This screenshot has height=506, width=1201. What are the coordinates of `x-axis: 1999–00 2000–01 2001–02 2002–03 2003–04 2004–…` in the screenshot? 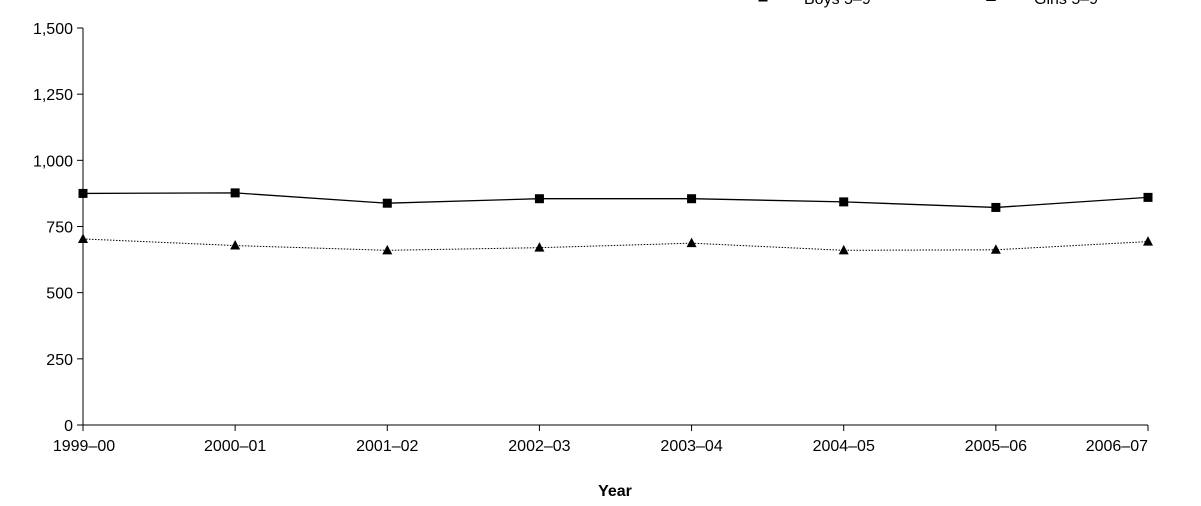 It's located at (601, 439).